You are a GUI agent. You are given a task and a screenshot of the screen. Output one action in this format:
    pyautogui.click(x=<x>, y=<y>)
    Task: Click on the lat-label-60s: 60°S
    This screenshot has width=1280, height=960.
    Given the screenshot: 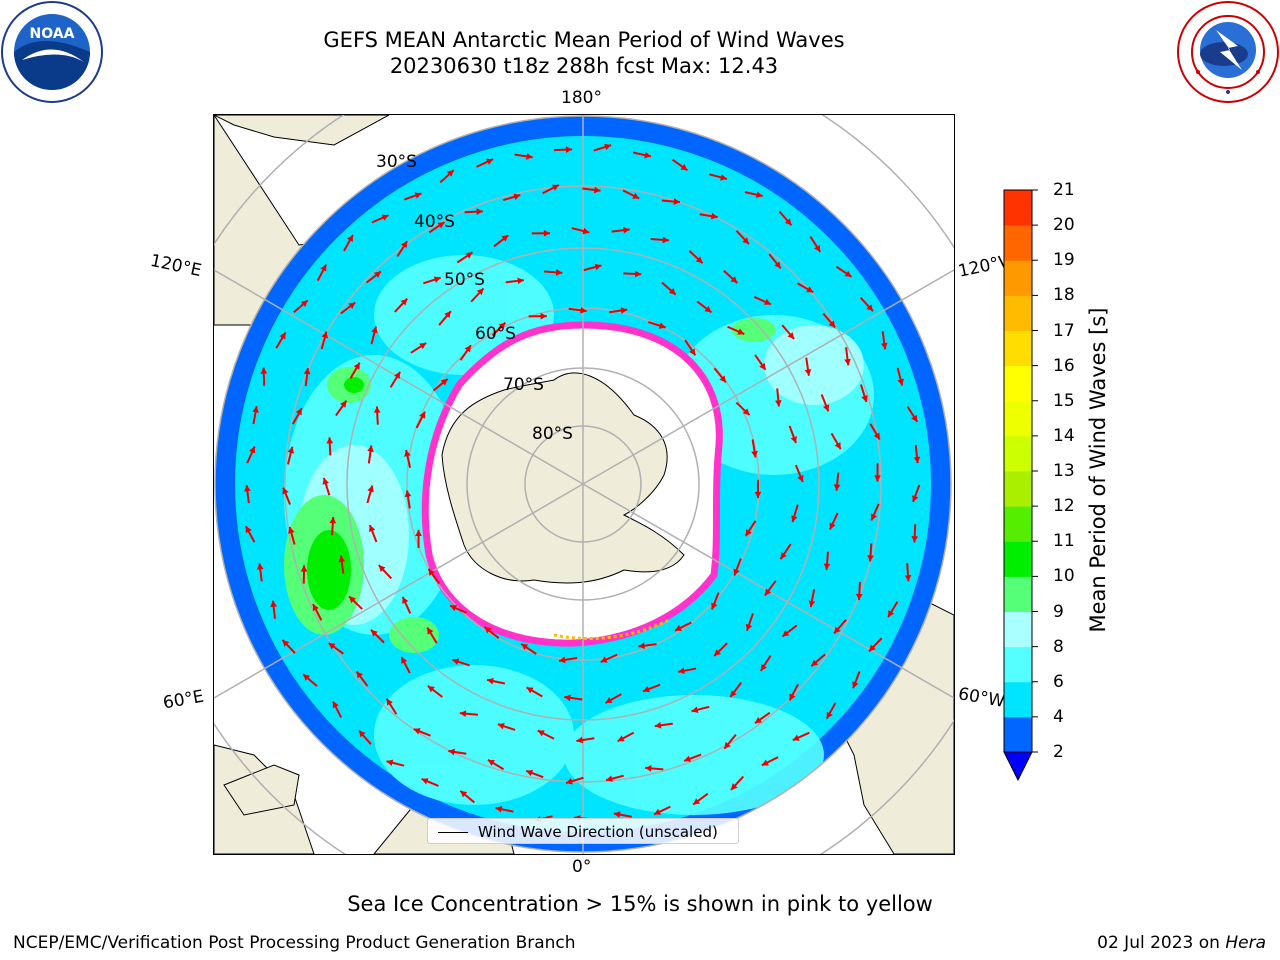 What is the action you would take?
    pyautogui.click(x=495, y=334)
    